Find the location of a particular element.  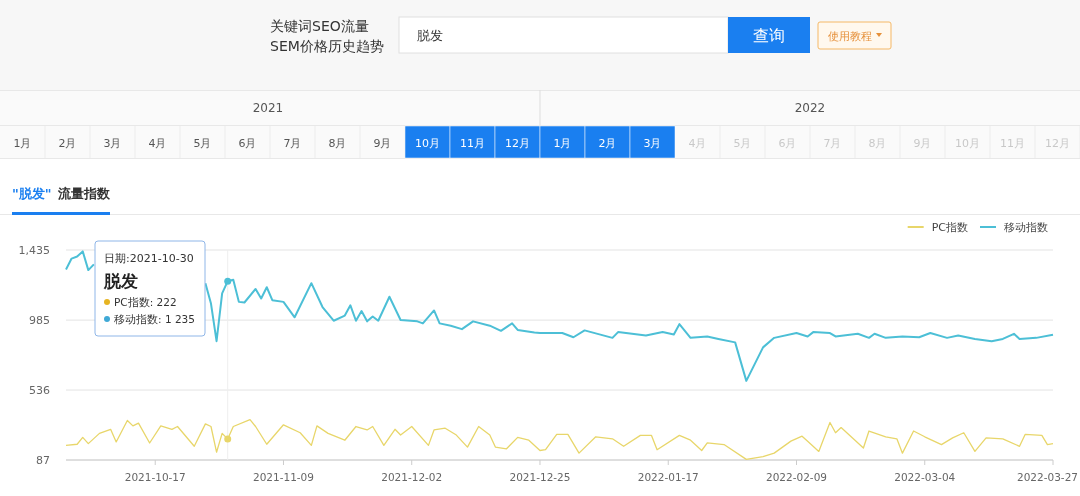

y-tick-label: 1,435 is located at coordinates (34, 250).